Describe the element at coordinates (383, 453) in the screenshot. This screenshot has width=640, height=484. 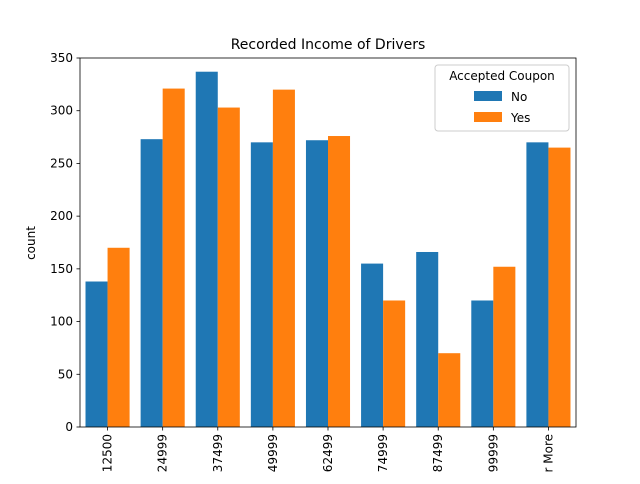
I see `x-tick-label-5: 74999` at that location.